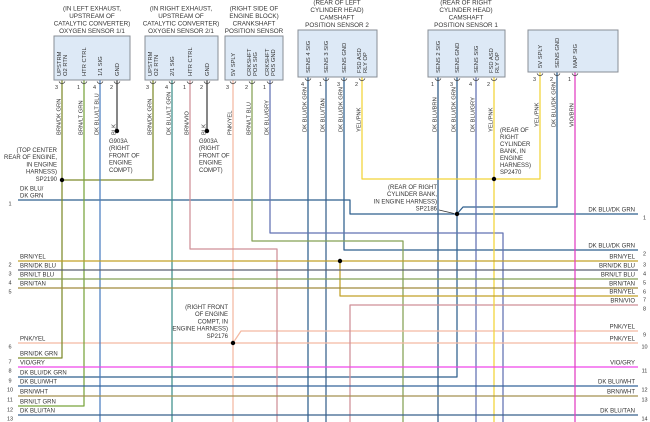 The width and height of the screenshot is (650, 422). I want to click on pin-name: UPSTRM, so click(151, 63).